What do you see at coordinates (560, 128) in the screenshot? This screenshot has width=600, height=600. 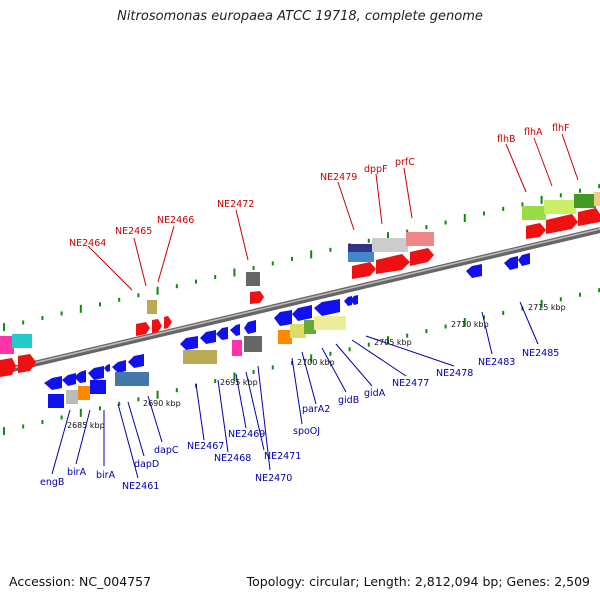 I see `gene-label: flhF` at bounding box center [560, 128].